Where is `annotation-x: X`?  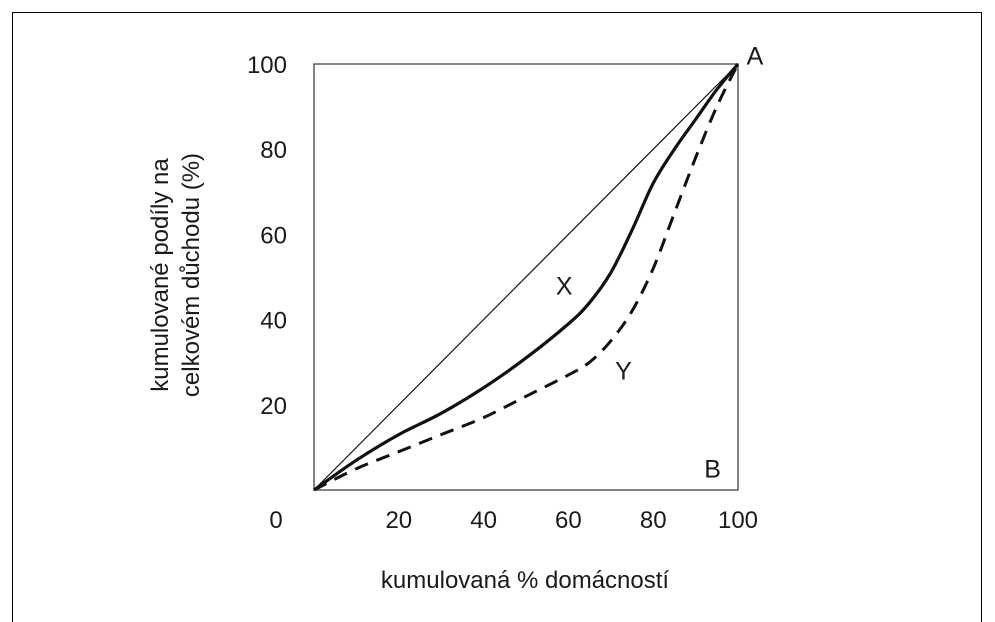 annotation-x: X is located at coordinates (564, 287).